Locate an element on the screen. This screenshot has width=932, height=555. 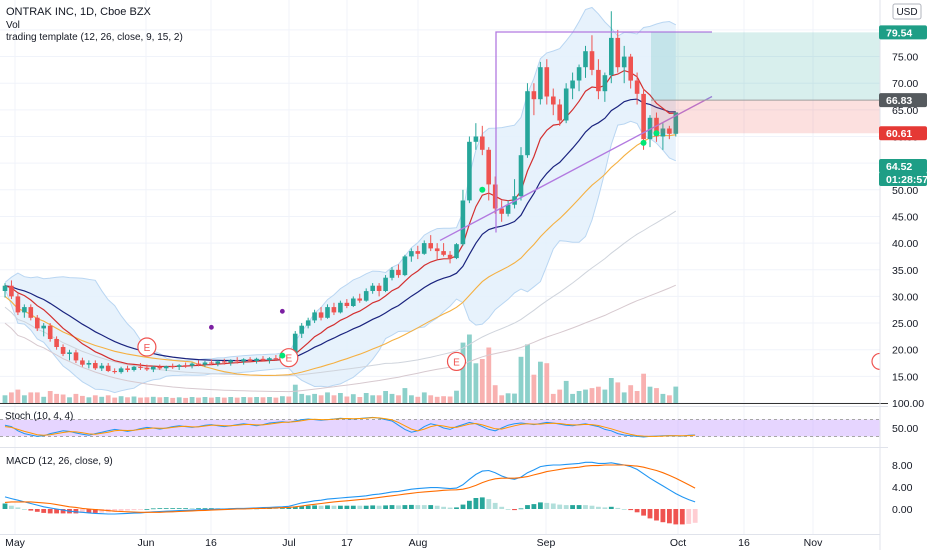
time-tick-label: 16 is located at coordinates (744, 543).